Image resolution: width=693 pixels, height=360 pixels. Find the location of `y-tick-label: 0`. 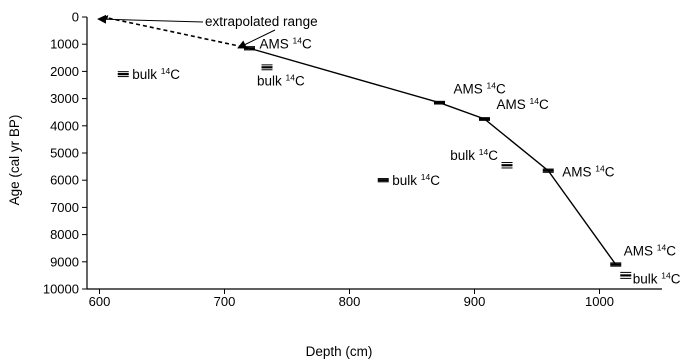

y-tick-label: 0 is located at coordinates (75, 17).